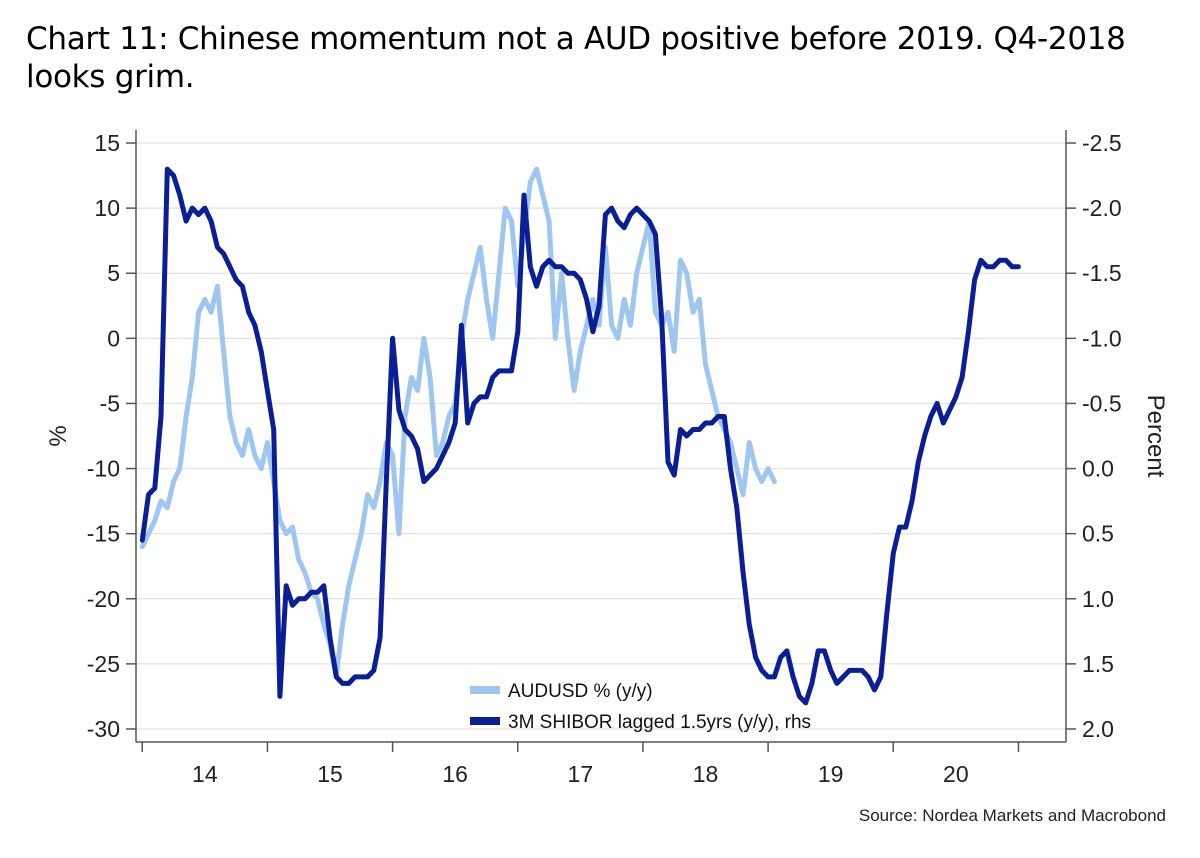  Describe the element at coordinates (58, 435) in the screenshot. I see `y-axis-label: %` at that location.